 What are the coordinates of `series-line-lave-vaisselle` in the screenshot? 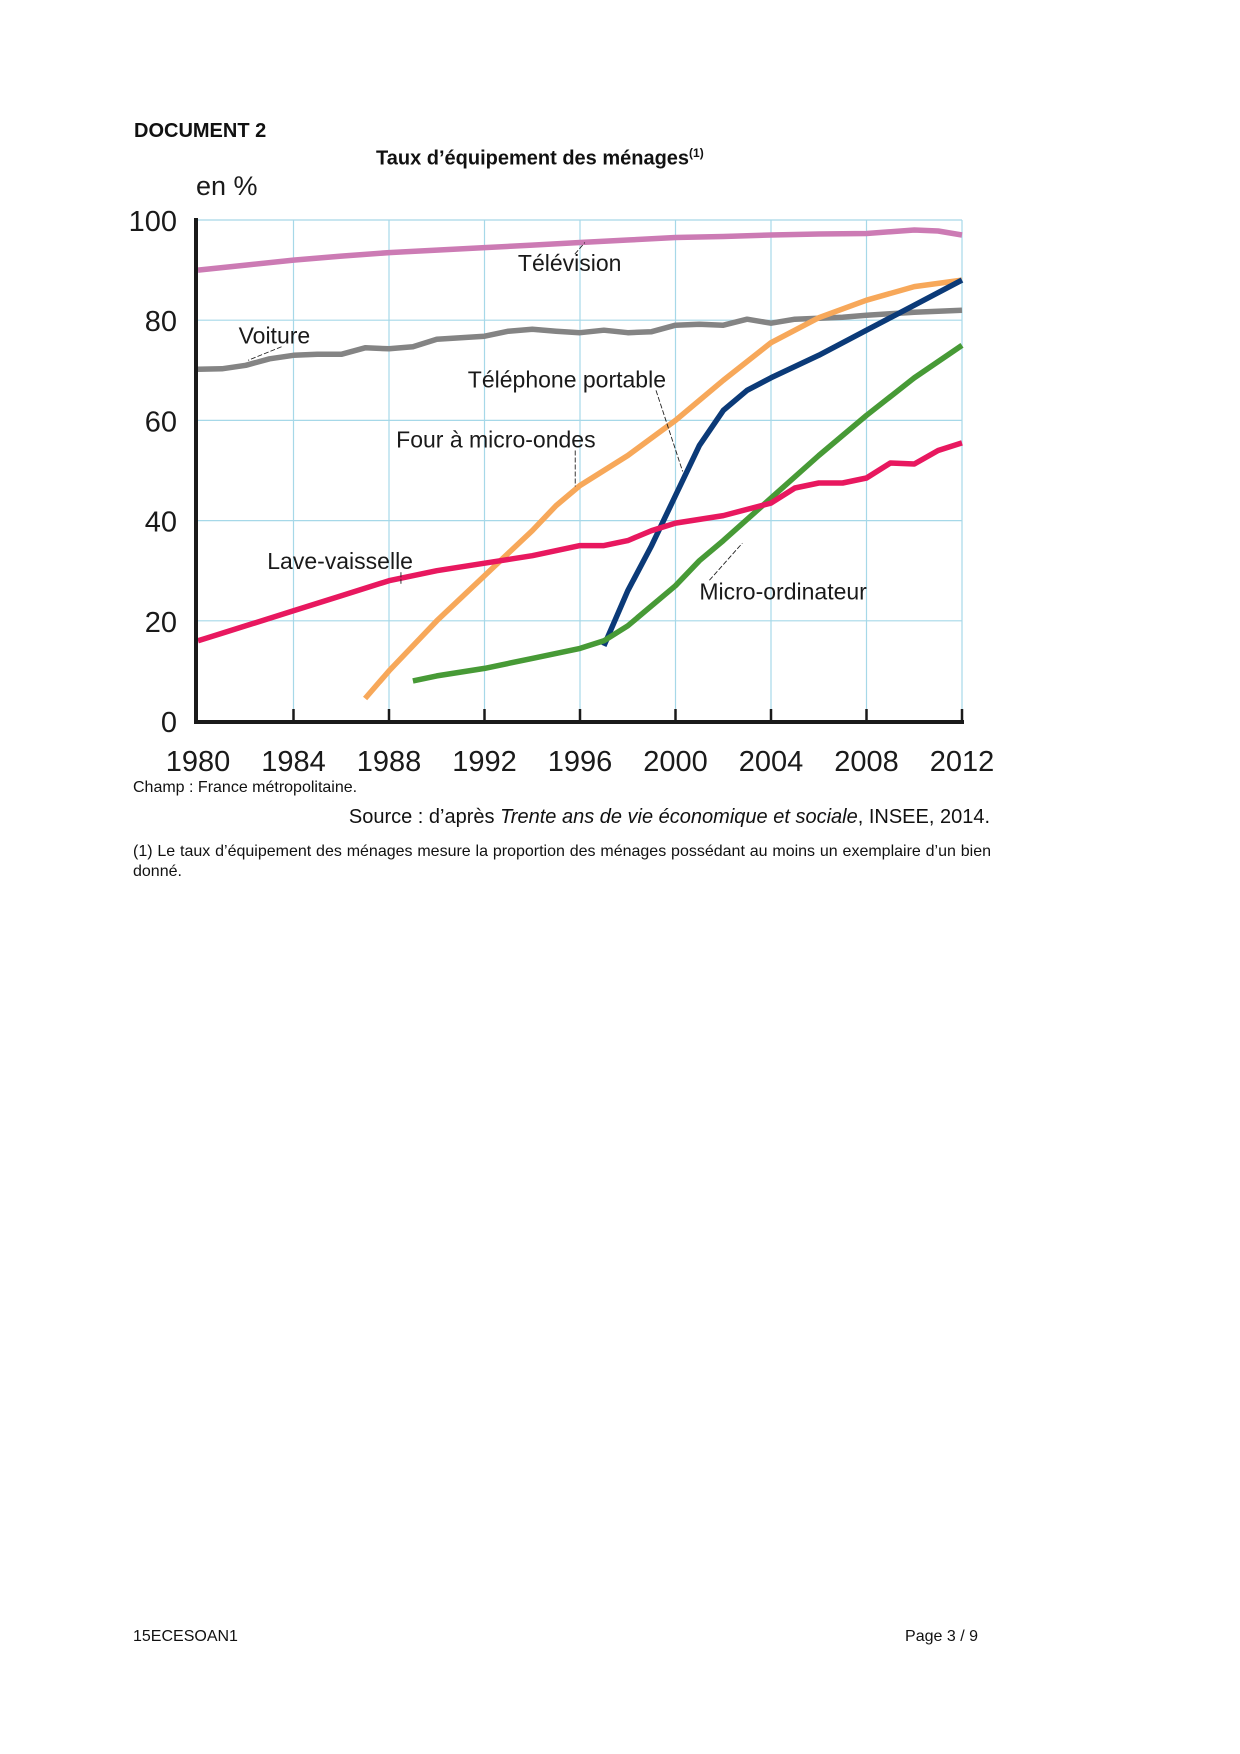 It's located at (580, 542).